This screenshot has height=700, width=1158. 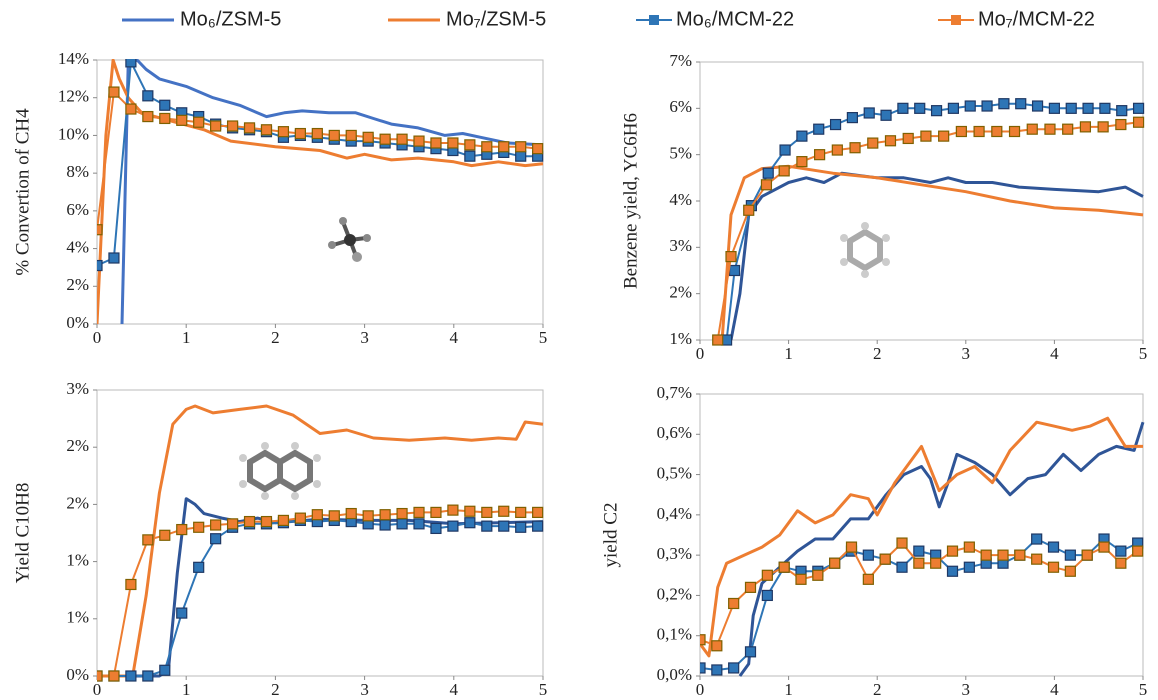 I want to click on y-tick-label: 0,2%, so click(x=674, y=593).